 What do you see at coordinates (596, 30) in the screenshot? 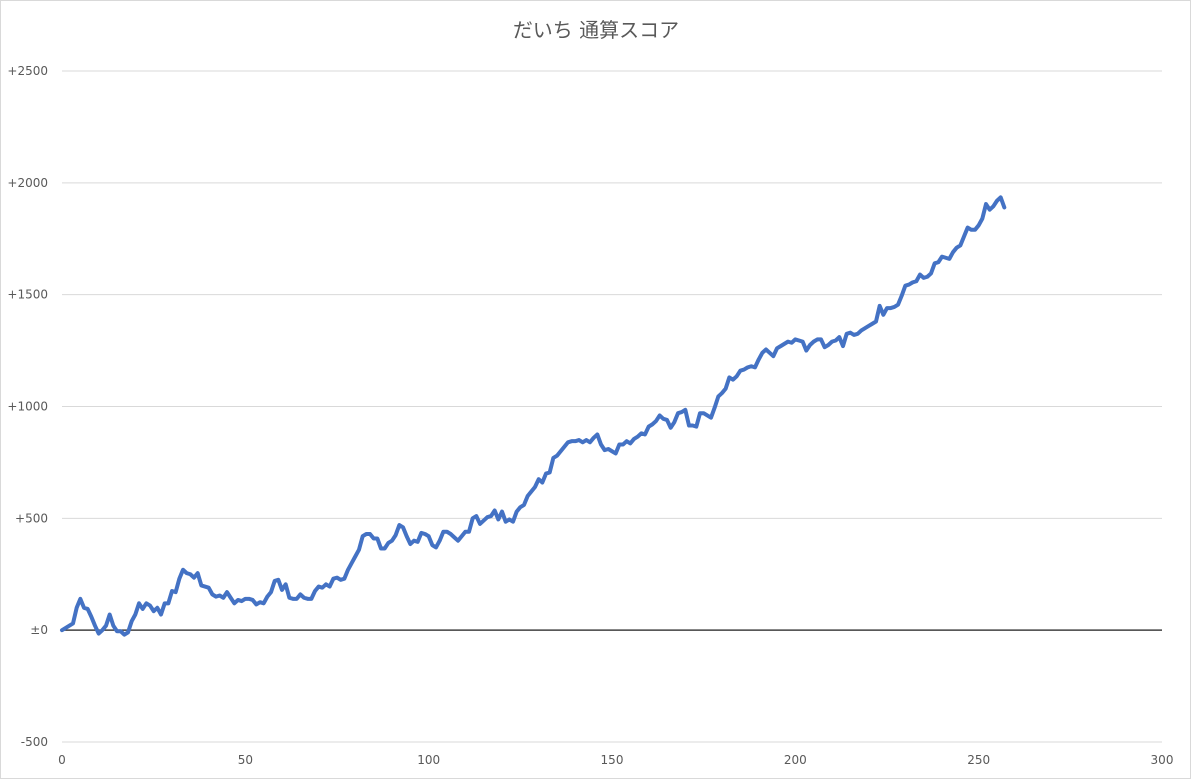
I see `chart-title: だいち 通算スコア` at bounding box center [596, 30].